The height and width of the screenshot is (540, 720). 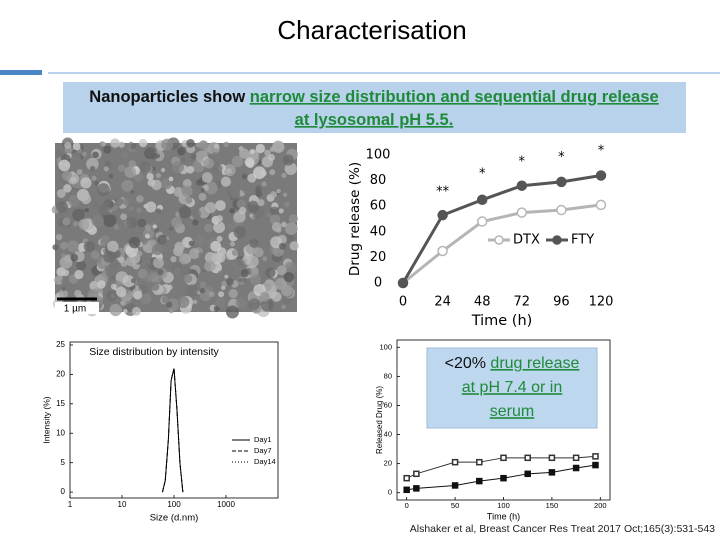 I want to click on x-tick-label: 50, so click(x=455, y=505).